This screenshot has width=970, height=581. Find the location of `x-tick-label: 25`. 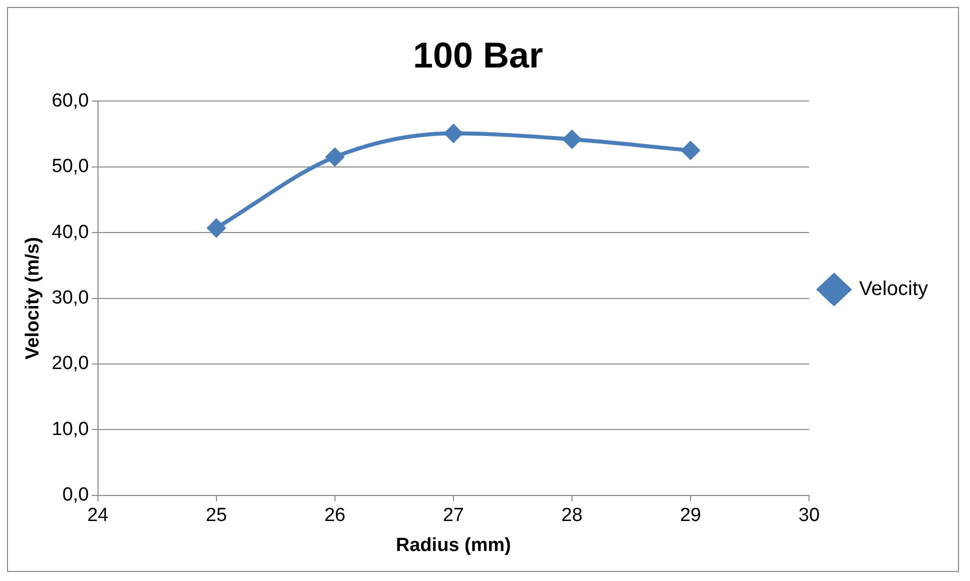

x-tick-label: 25 is located at coordinates (216, 515).